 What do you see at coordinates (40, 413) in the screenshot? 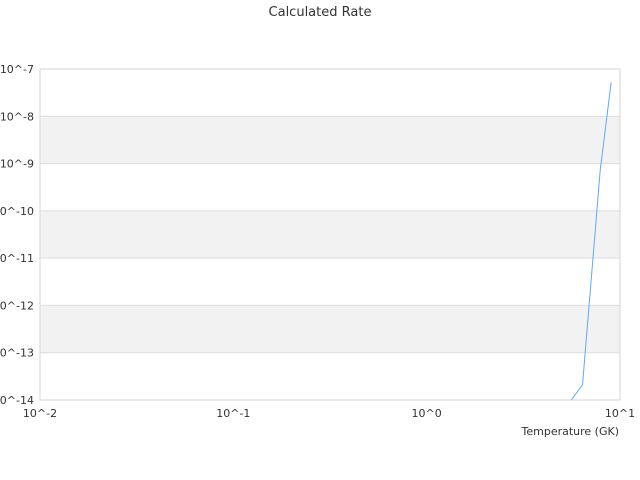
I see `x-tick-label: 10^-2` at bounding box center [40, 413].